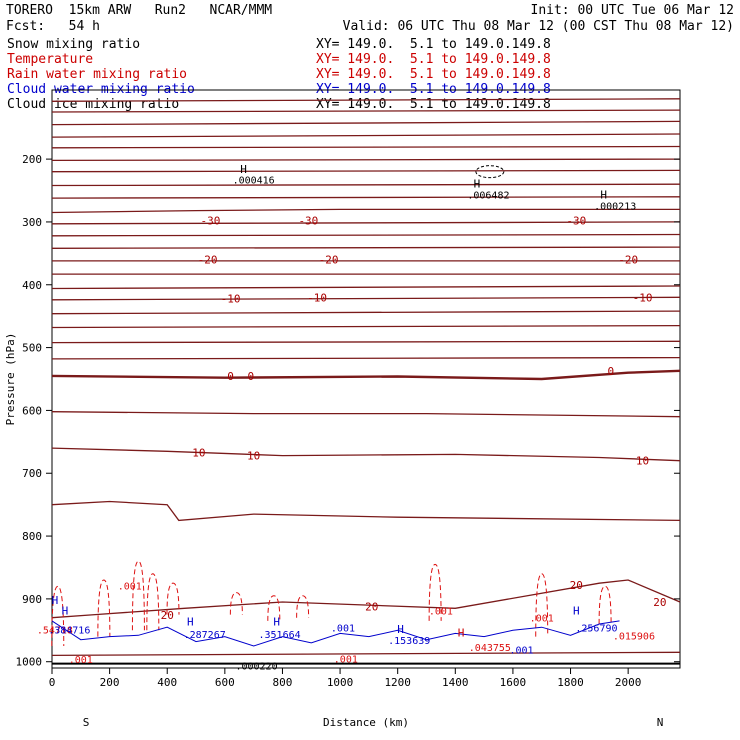  What do you see at coordinates (615, 206) in the screenshot?
I see `value-label: .000213` at bounding box center [615, 206].